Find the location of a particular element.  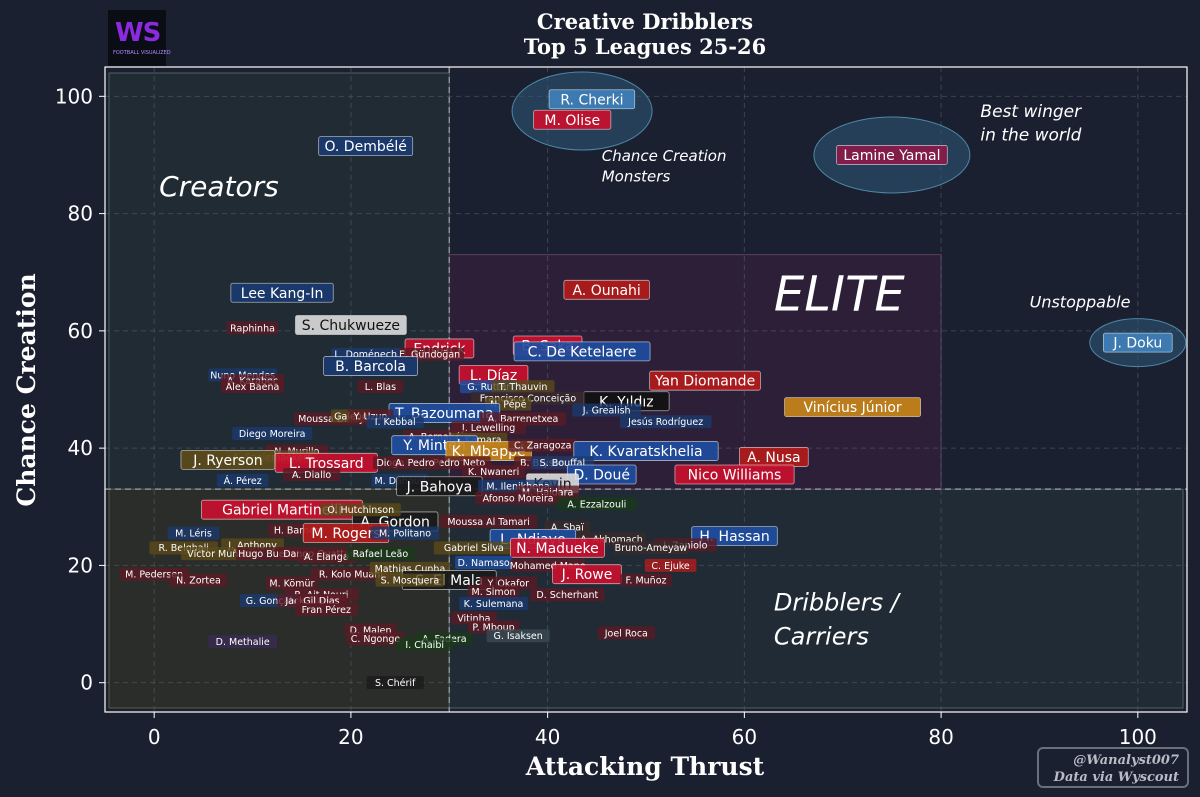

point-label: I. Kebbal is located at coordinates (395, 422).